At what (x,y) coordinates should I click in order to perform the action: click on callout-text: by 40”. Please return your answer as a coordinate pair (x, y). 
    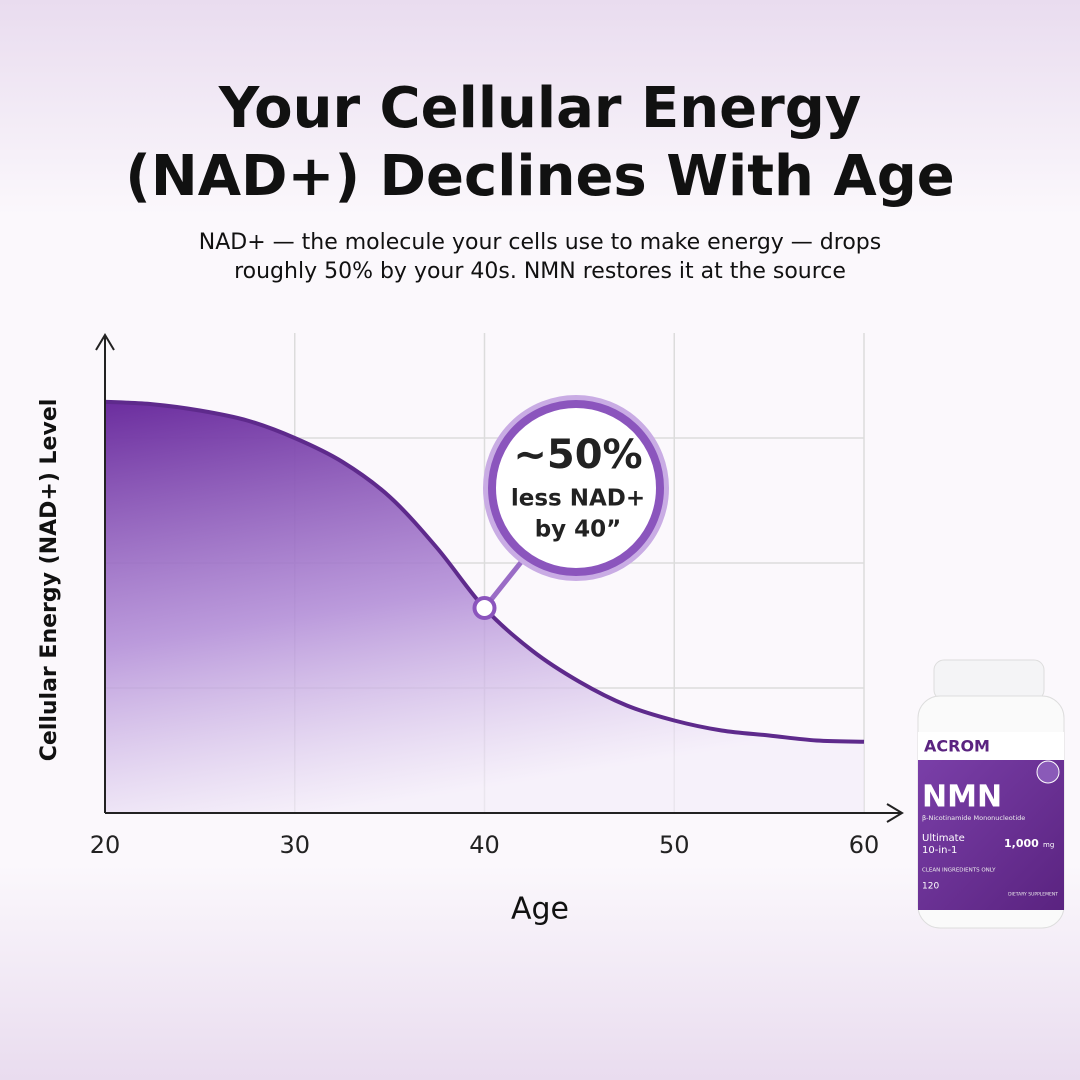
    Looking at the image, I should click on (578, 530).